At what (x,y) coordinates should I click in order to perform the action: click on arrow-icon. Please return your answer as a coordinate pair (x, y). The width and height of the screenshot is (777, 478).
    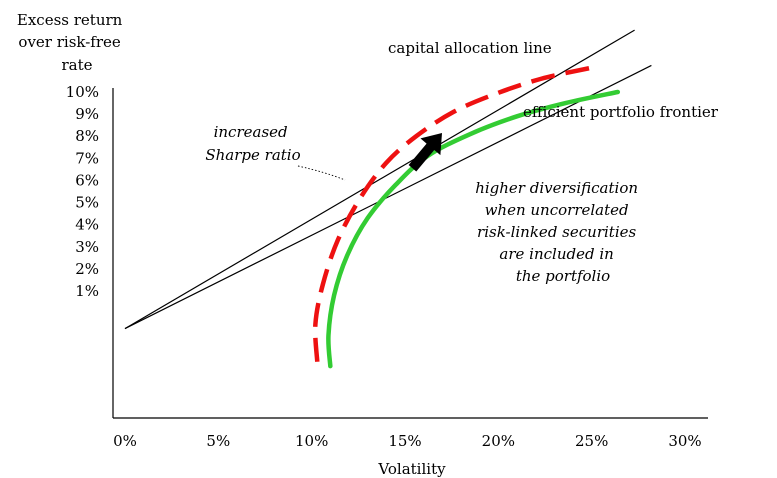
    Looking at the image, I should click on (425, 152).